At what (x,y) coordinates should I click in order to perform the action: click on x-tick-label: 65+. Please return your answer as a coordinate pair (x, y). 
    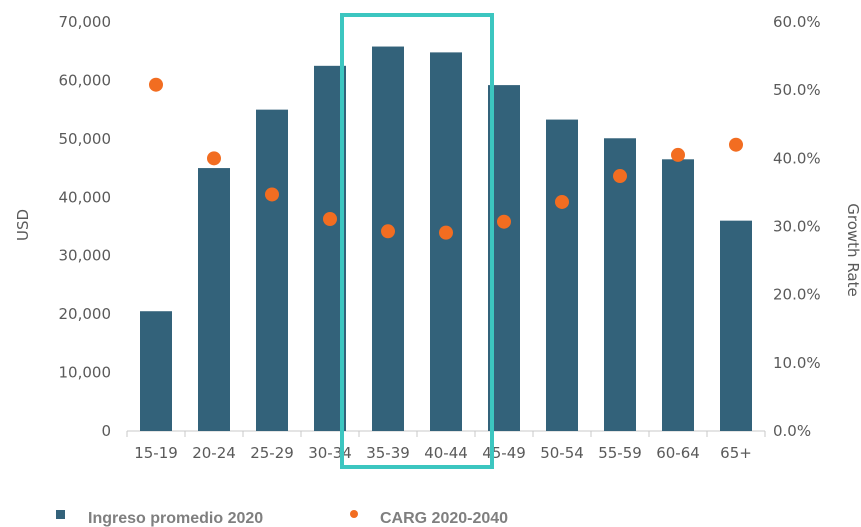
    Looking at the image, I should click on (736, 453).